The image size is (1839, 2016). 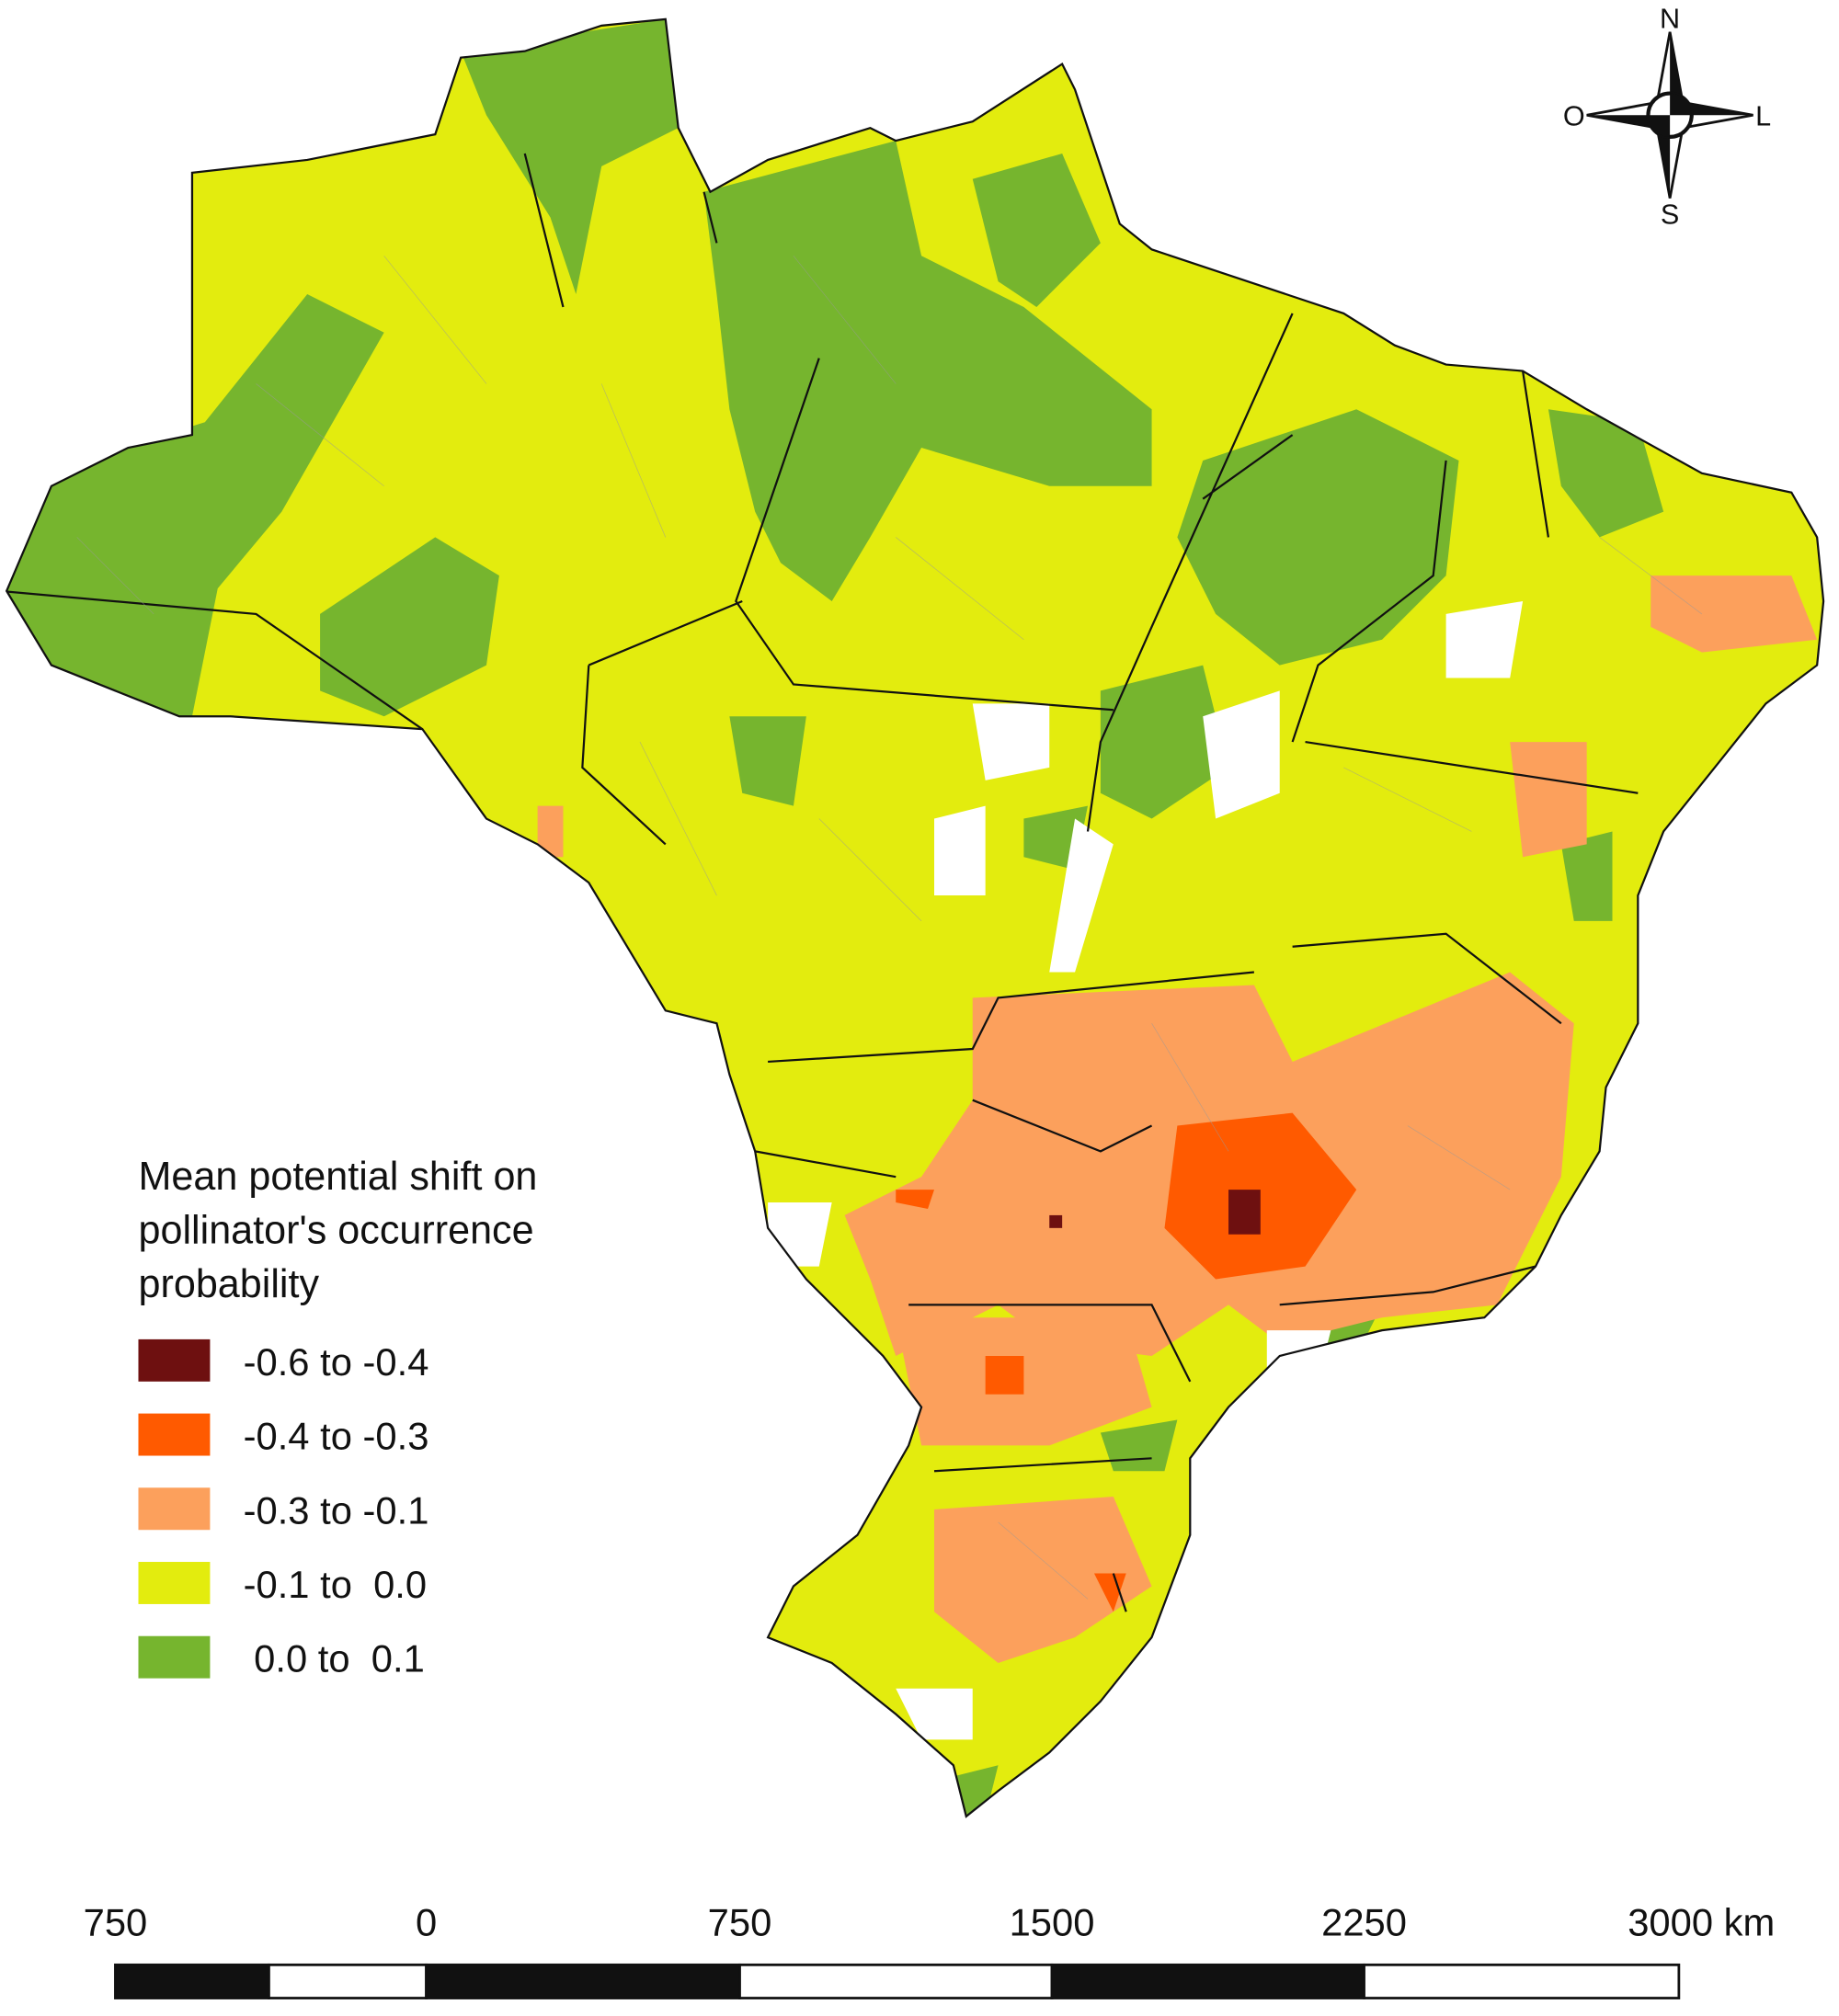 I want to click on compass-label: S, so click(x=1670, y=215).